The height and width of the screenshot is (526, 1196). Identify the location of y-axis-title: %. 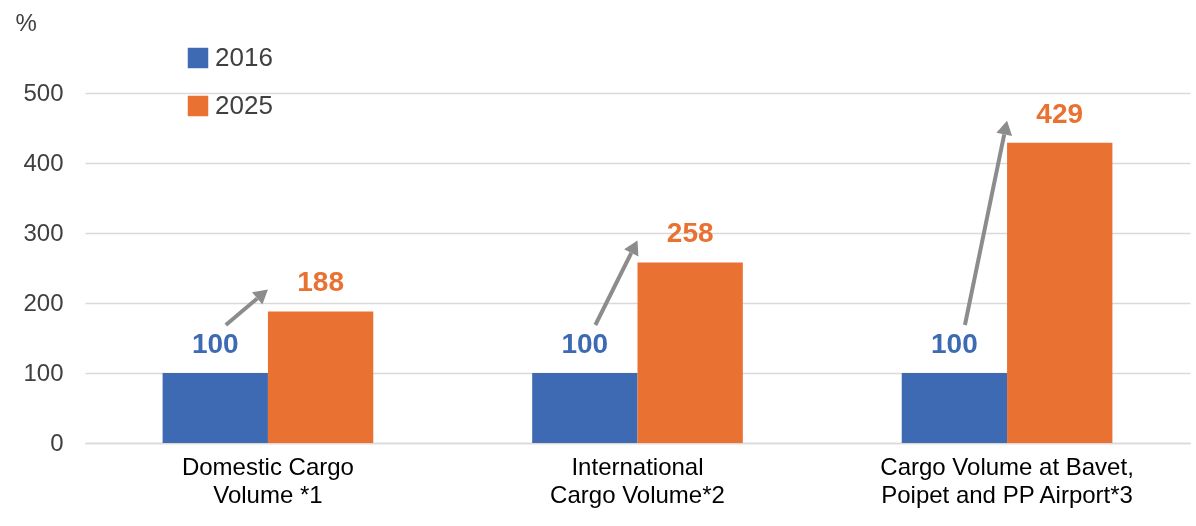
(26, 22).